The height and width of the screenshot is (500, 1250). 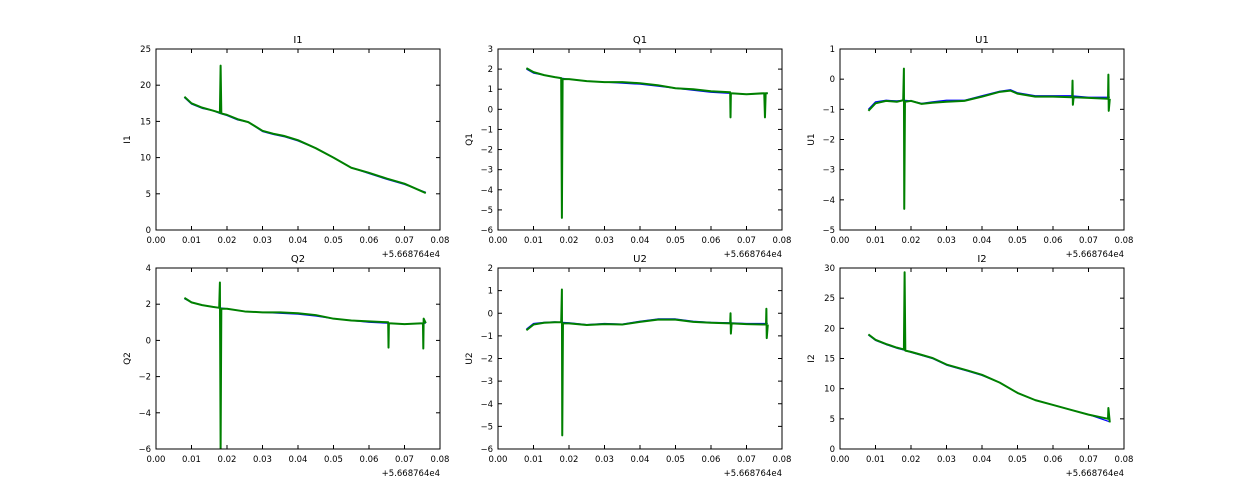 What do you see at coordinates (675, 241) in the screenshot?
I see `x-tick-label-q1-5: 0.05` at bounding box center [675, 241].